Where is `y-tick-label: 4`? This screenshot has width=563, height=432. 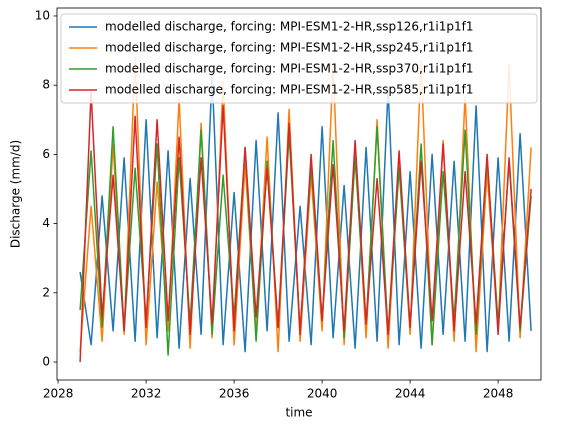 y-tick-label: 4 is located at coordinates (46, 223).